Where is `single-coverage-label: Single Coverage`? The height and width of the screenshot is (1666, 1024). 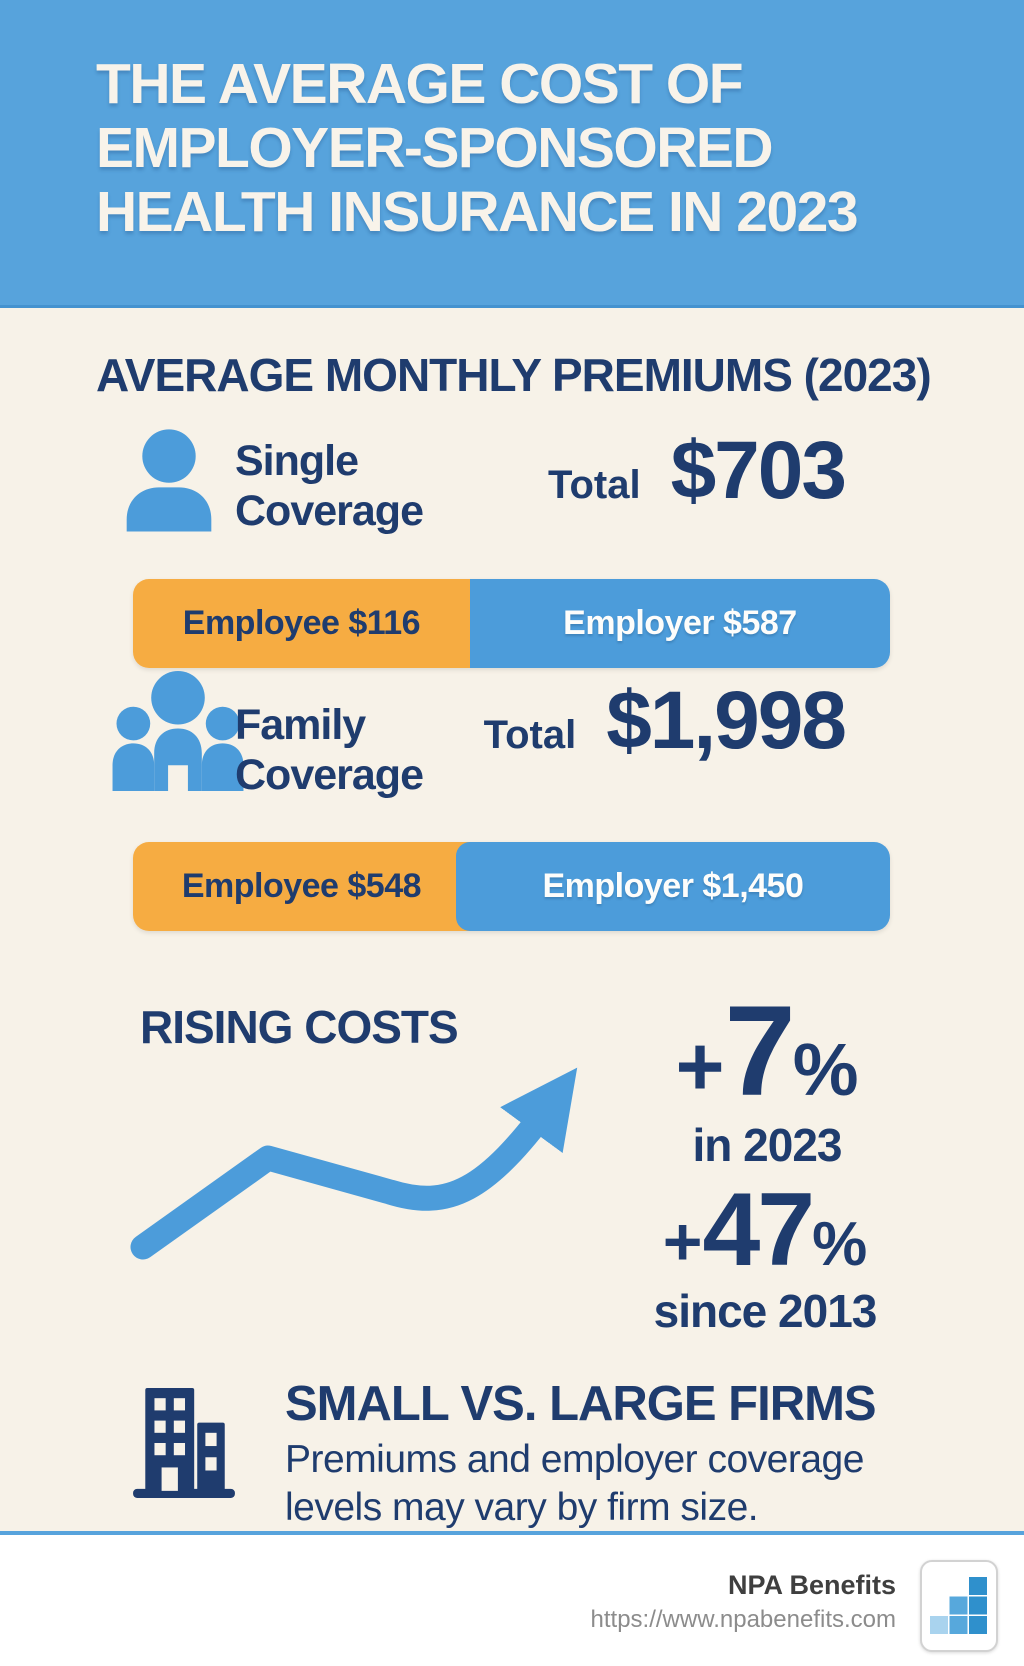 single-coverage-label: Single Coverage is located at coordinates (329, 486).